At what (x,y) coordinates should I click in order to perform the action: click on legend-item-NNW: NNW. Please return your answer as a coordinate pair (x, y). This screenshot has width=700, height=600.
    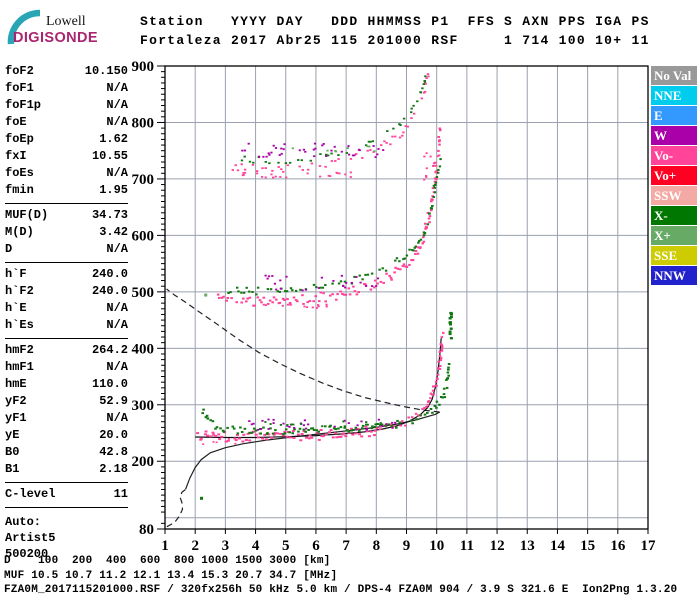
    Looking at the image, I should click on (674, 275).